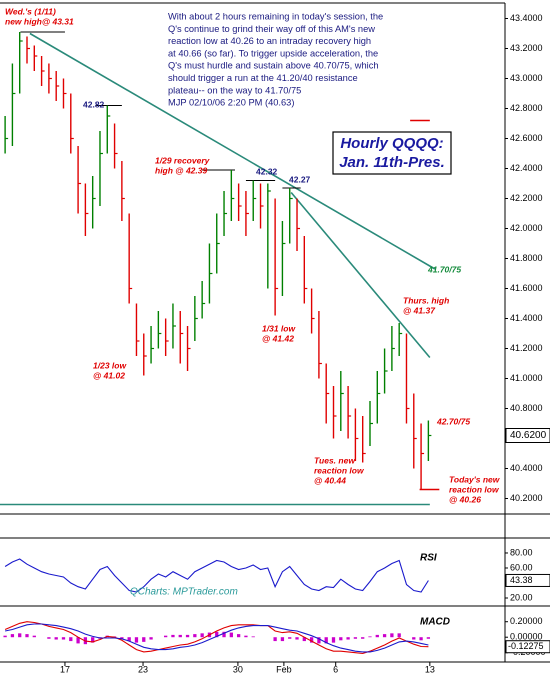 The width and height of the screenshot is (550, 678). What do you see at coordinates (109, 375) in the screenshot?
I see `annotation: @ 41.02` at bounding box center [109, 375].